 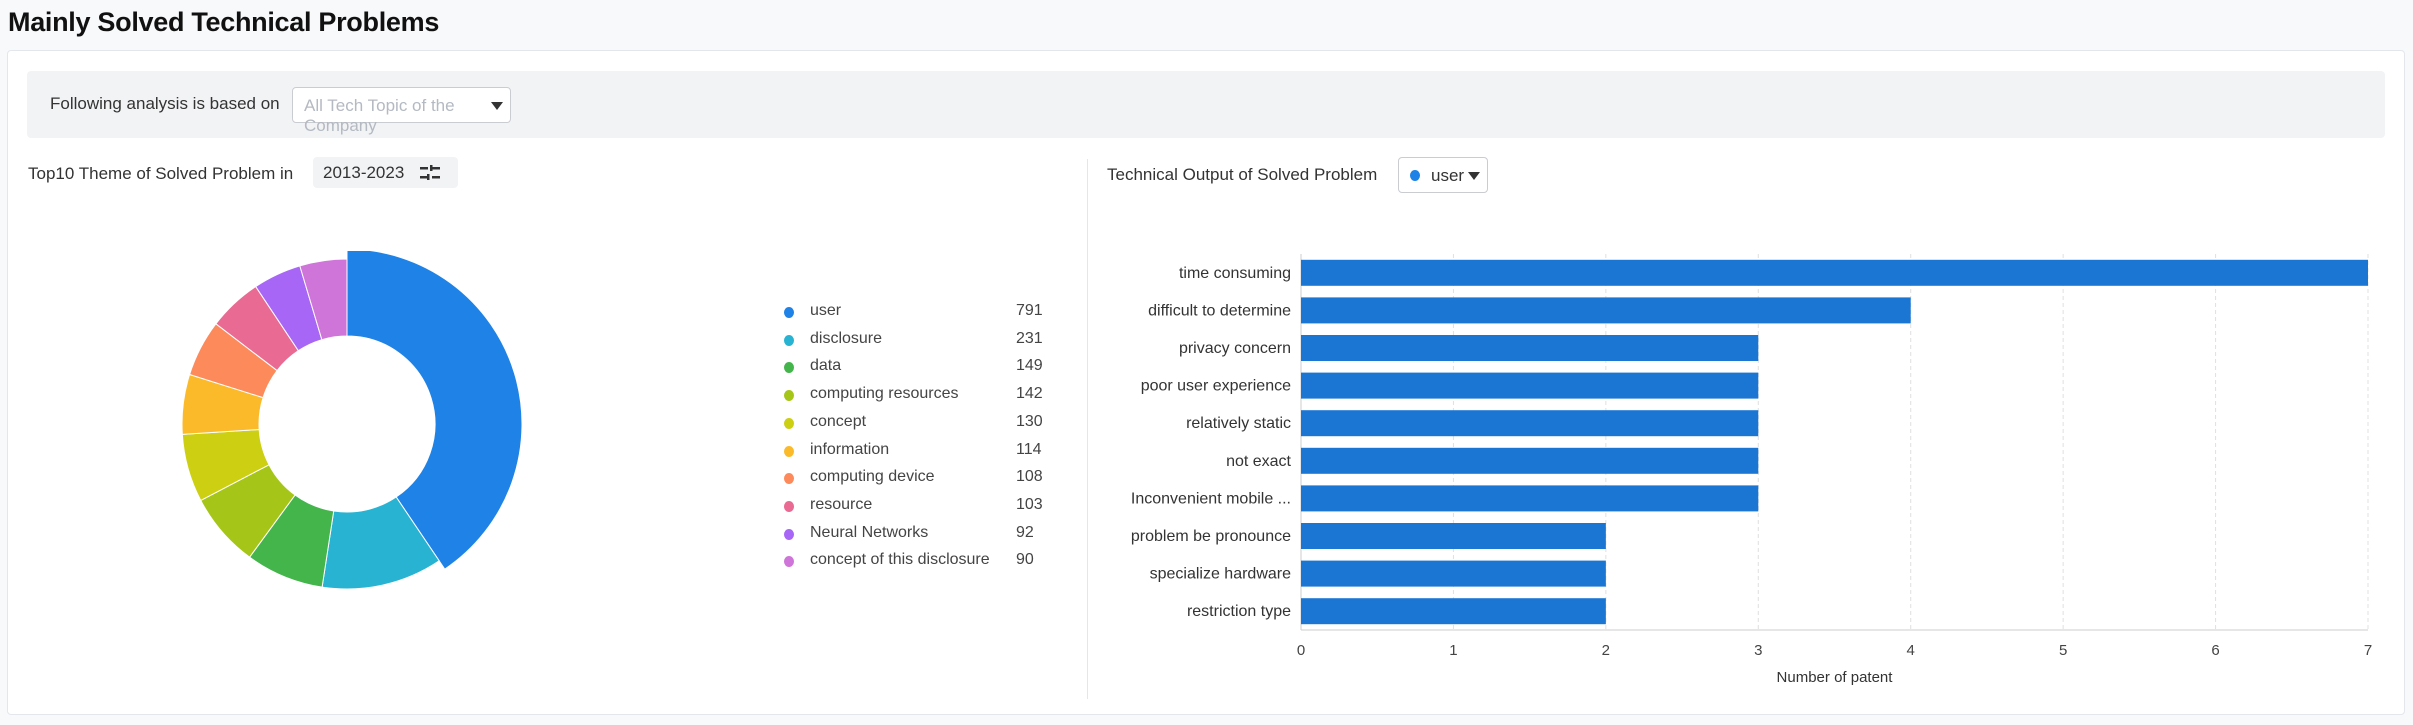 I want to click on legend-item: concept of this disclosure 90, so click(x=908, y=561).